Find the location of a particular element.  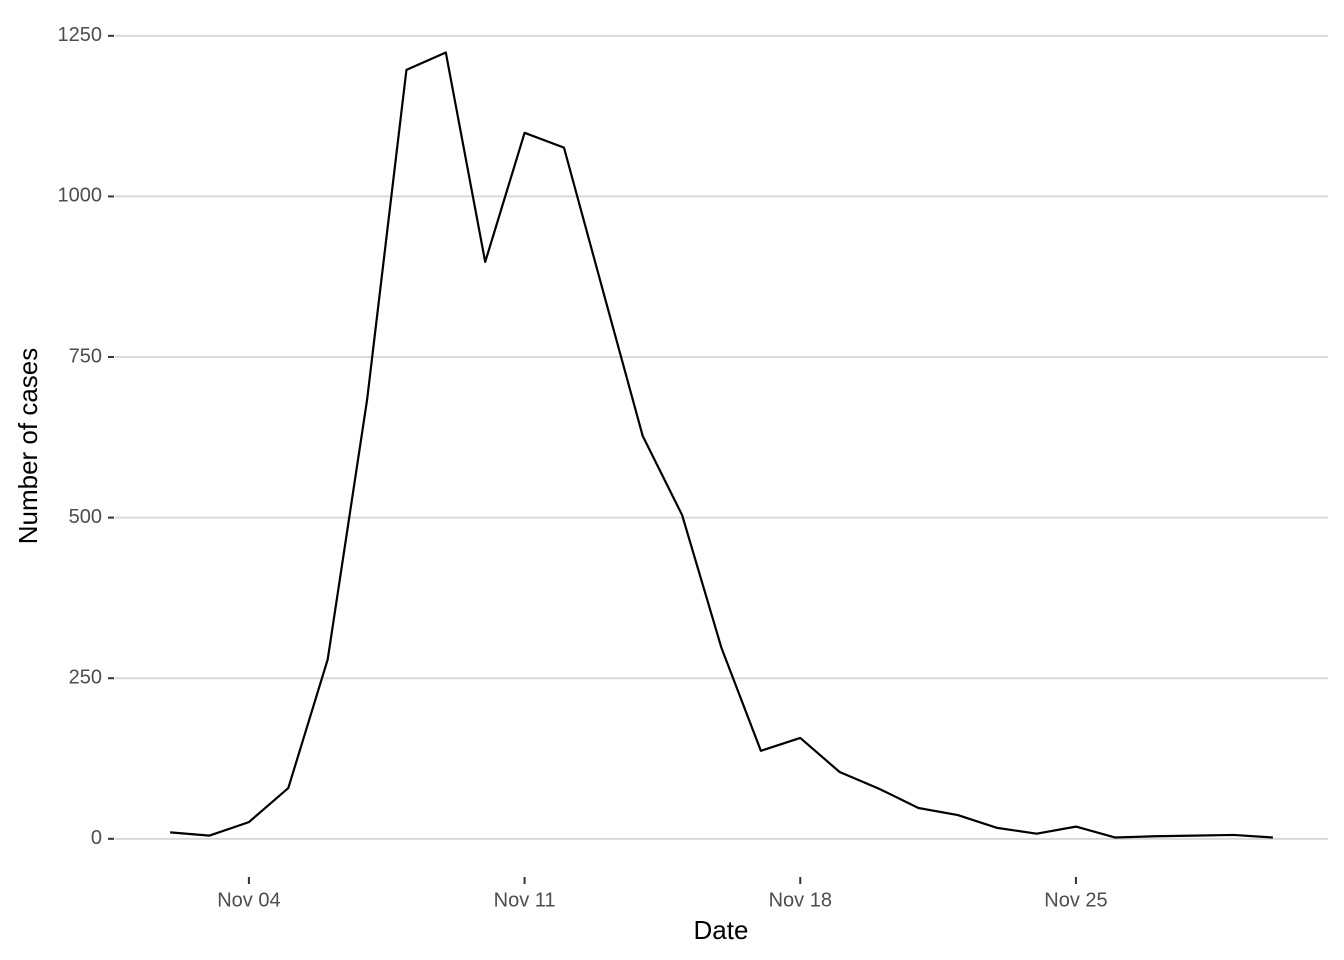

y-axis-title: Number of cases is located at coordinates (28, 446).